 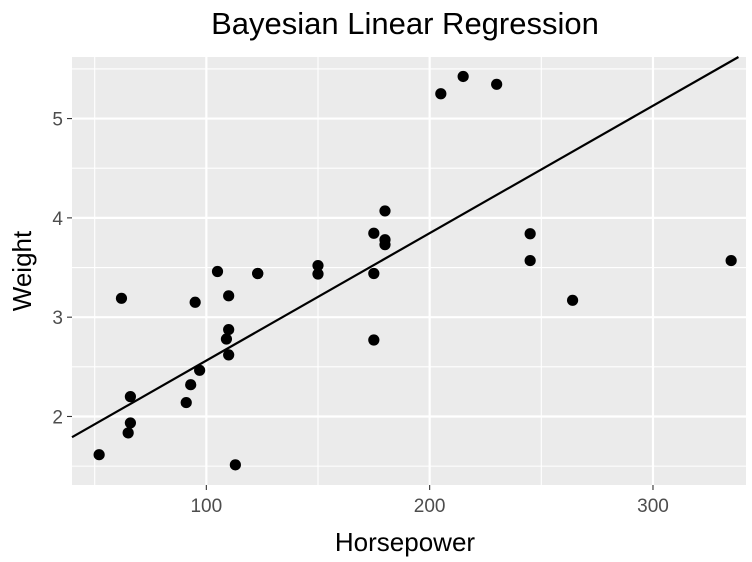 I want to click on chart-title: Bayesian Linear Regression, so click(x=405, y=23).